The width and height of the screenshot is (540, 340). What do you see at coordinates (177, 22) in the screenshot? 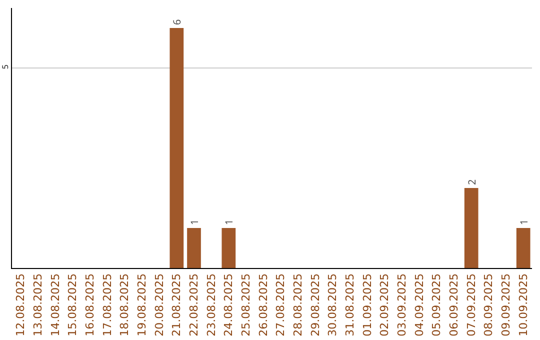
I see `data-label: 6` at bounding box center [177, 22].